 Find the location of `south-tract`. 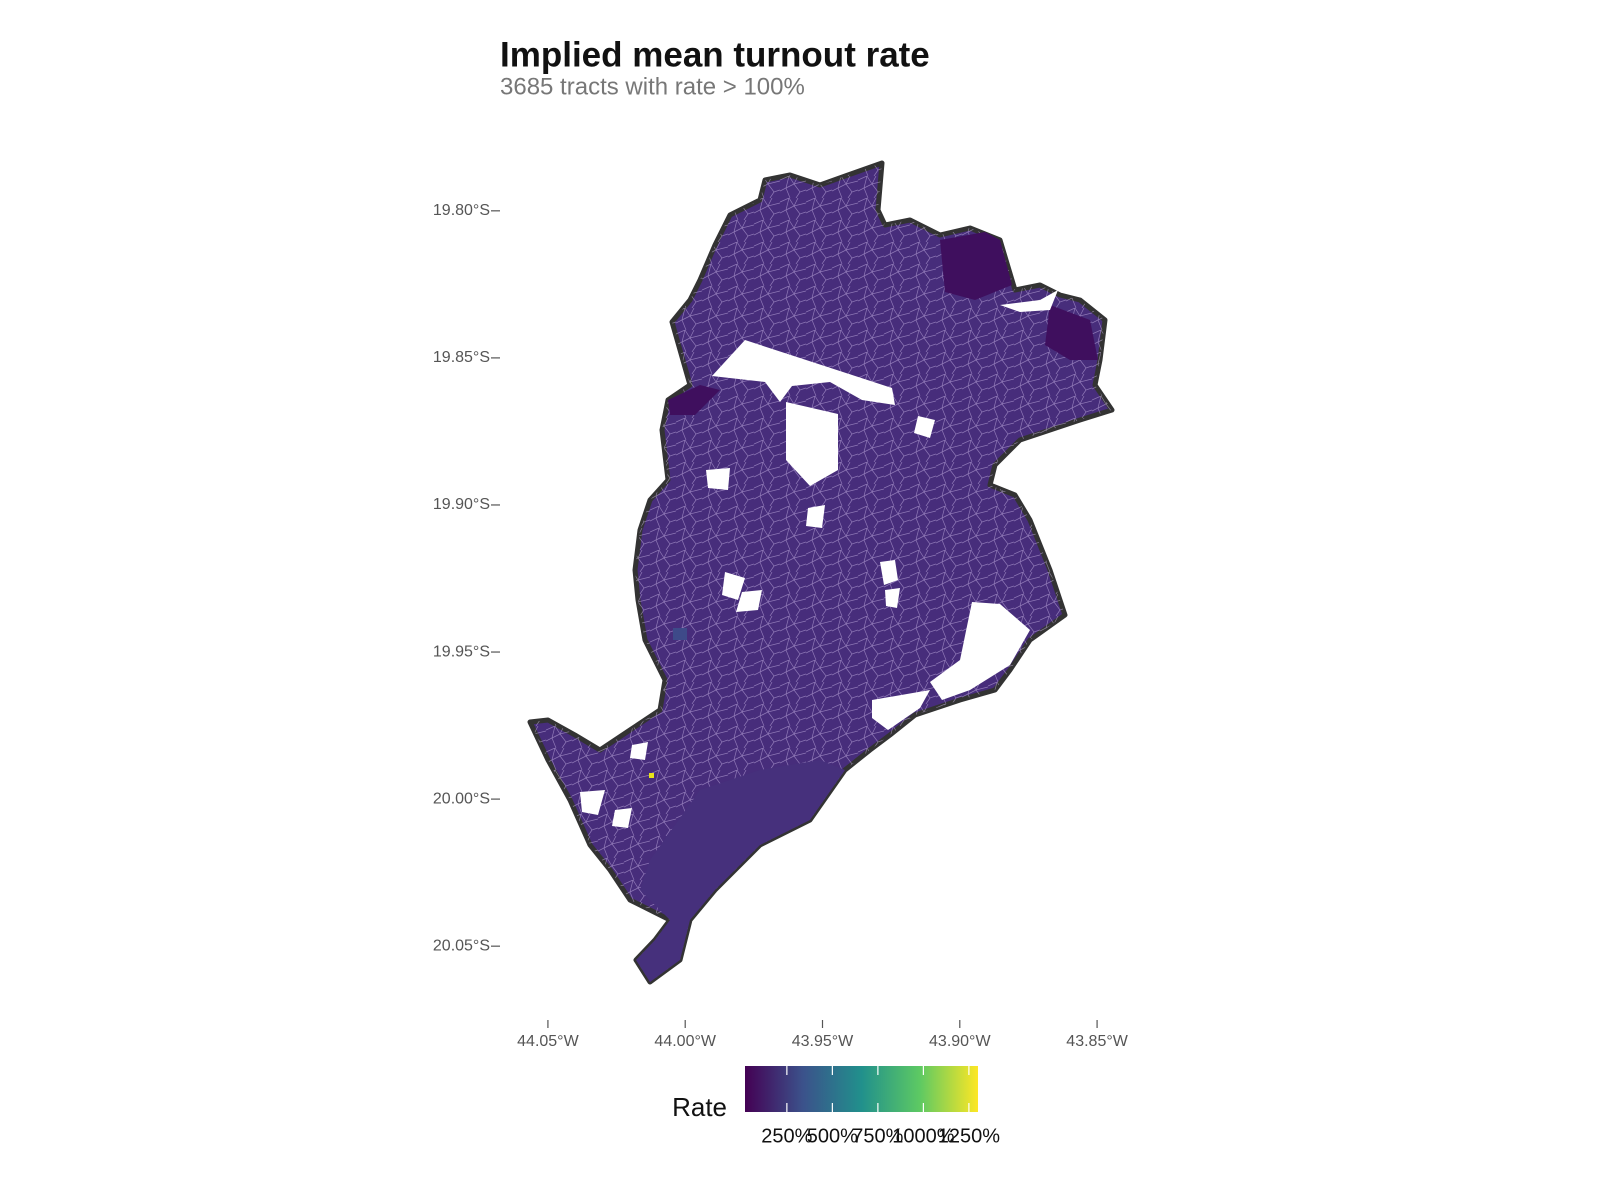

south-tract is located at coordinates (740, 871).